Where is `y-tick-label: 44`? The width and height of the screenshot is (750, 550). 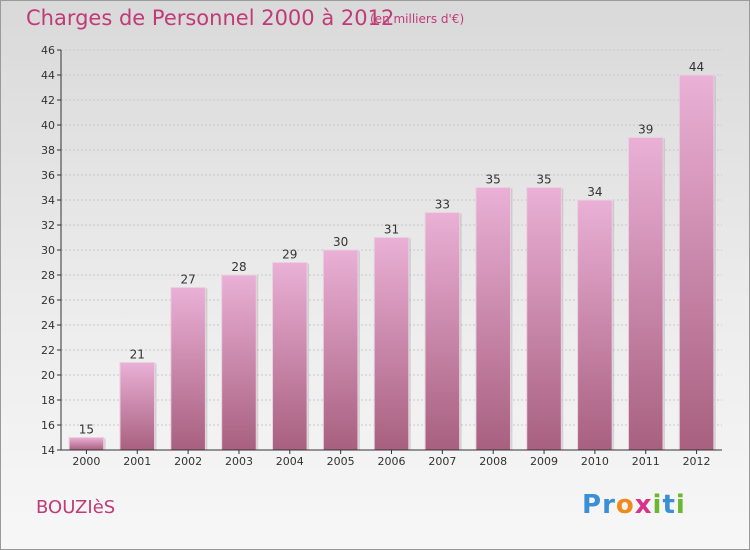
y-tick-label: 44 is located at coordinates (48, 75).